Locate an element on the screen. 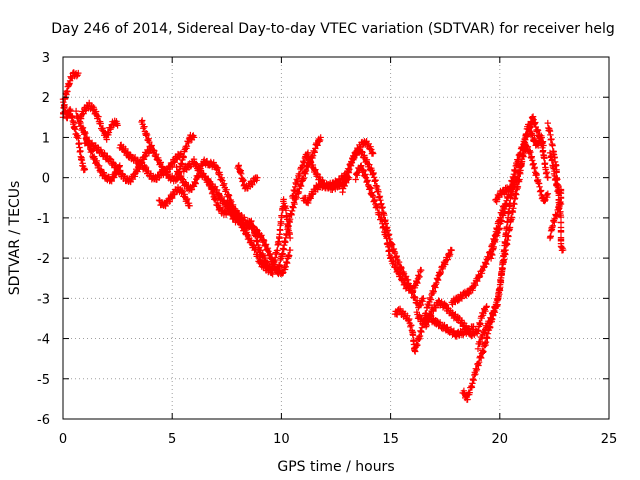 The height and width of the screenshot is (480, 640). x-tick-label: 20 is located at coordinates (500, 439).